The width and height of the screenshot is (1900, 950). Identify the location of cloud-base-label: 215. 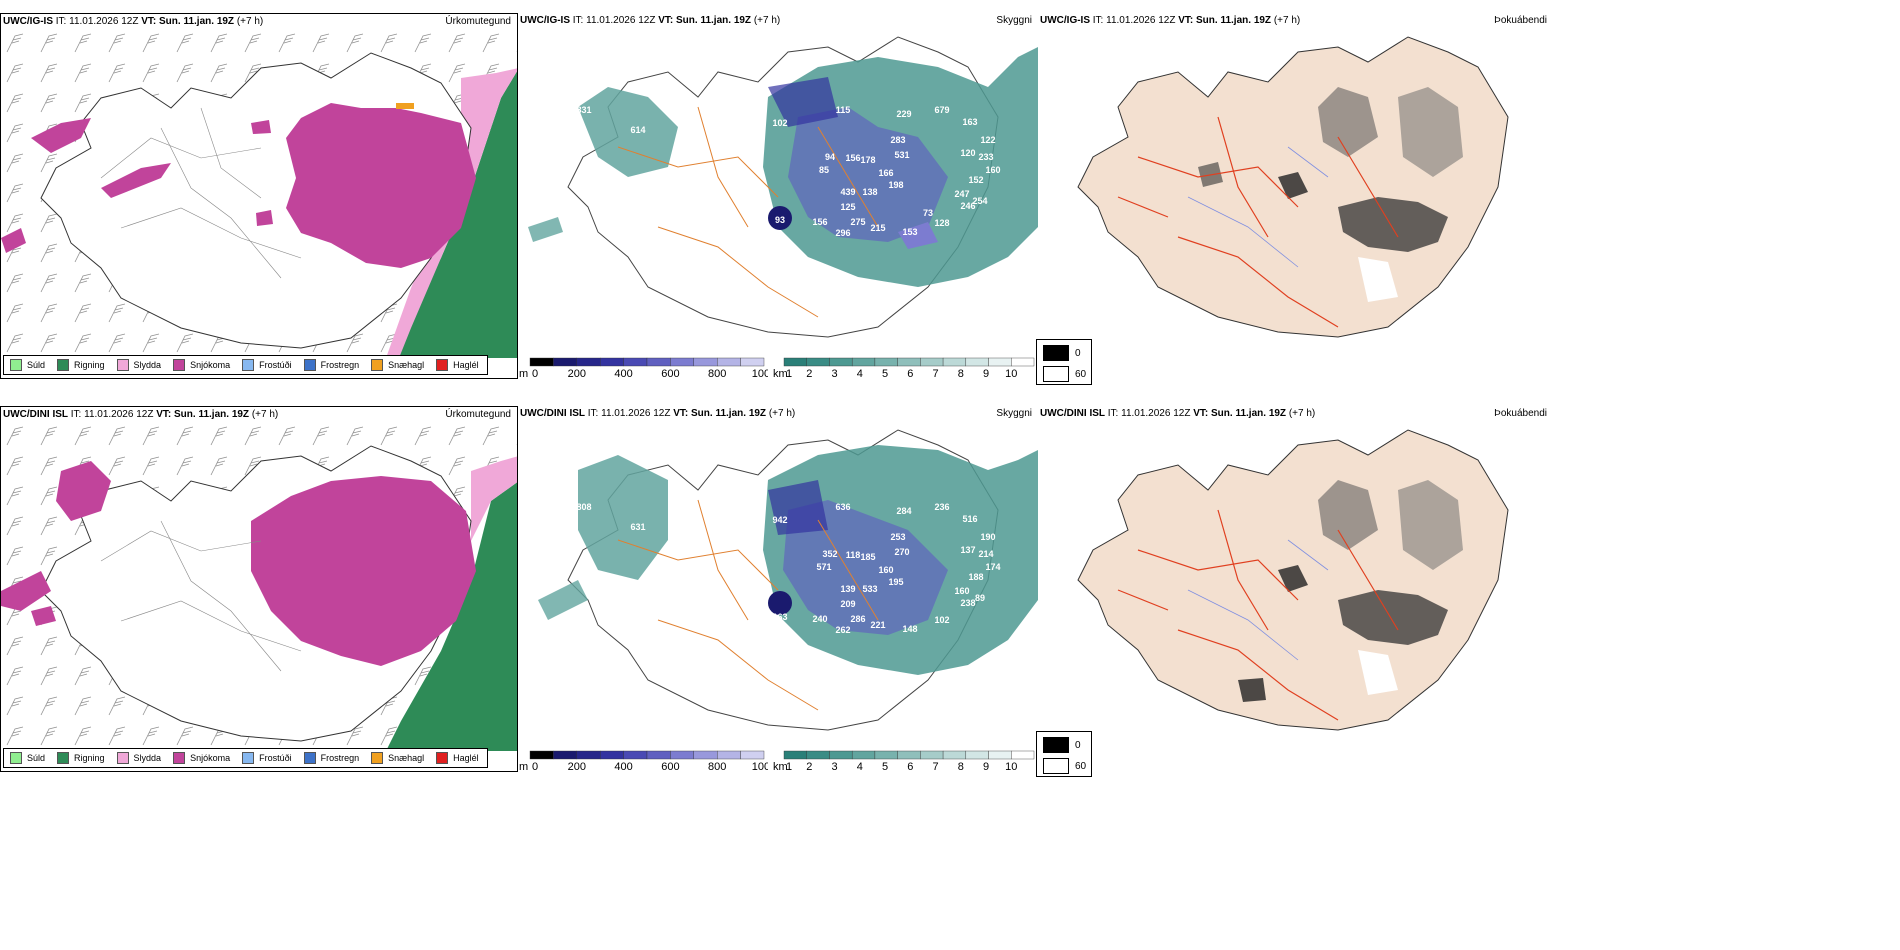
(877, 228).